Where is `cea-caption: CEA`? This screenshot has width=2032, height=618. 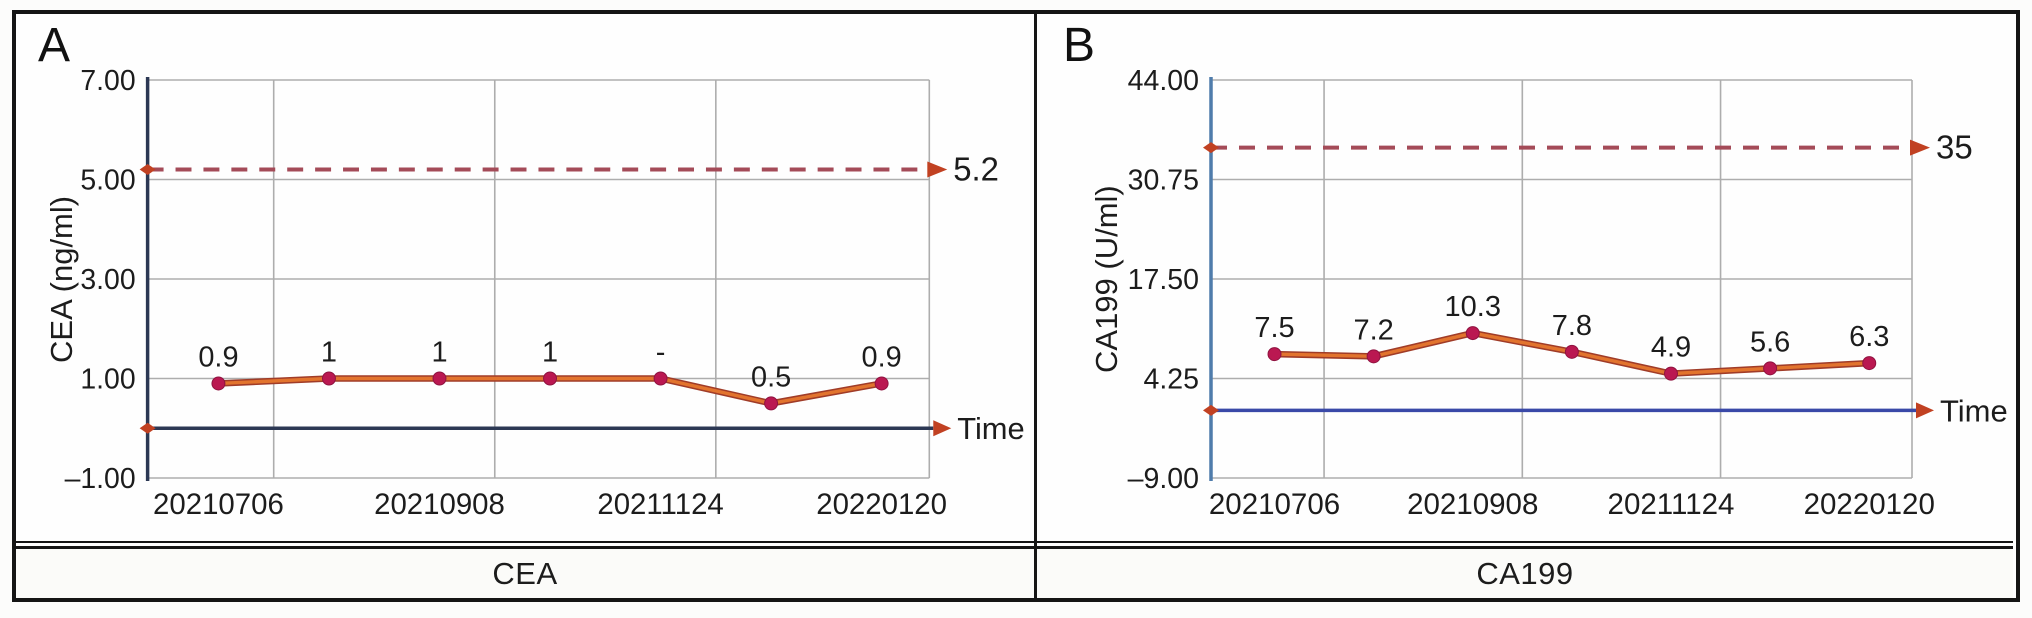
cea-caption: CEA is located at coordinates (525, 572).